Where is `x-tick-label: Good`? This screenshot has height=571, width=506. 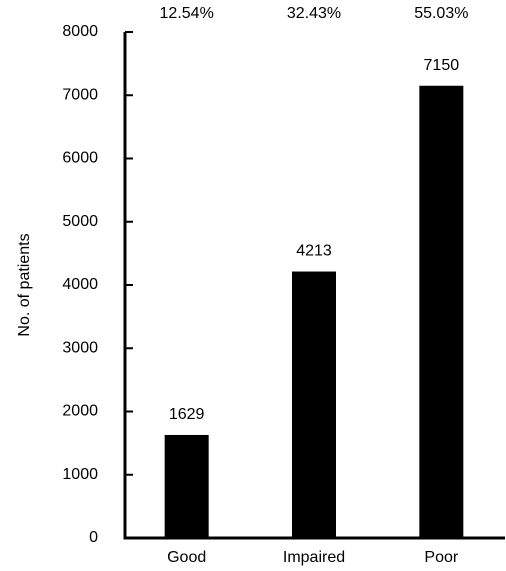
x-tick-label: Good is located at coordinates (186, 557).